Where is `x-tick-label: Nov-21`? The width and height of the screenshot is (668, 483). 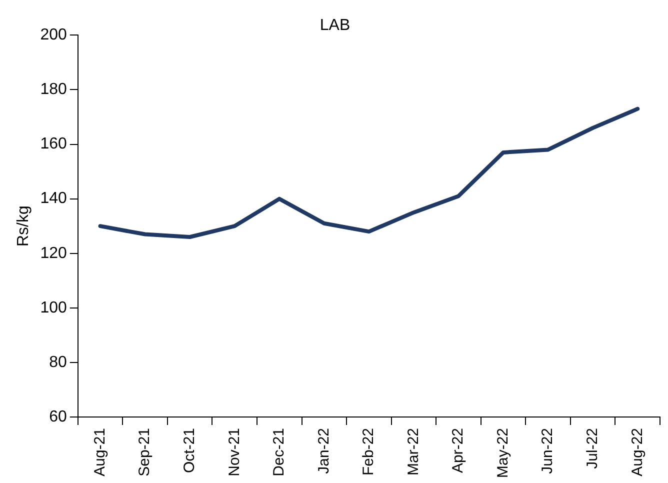
x-tick-label: Nov-21 is located at coordinates (234, 452).